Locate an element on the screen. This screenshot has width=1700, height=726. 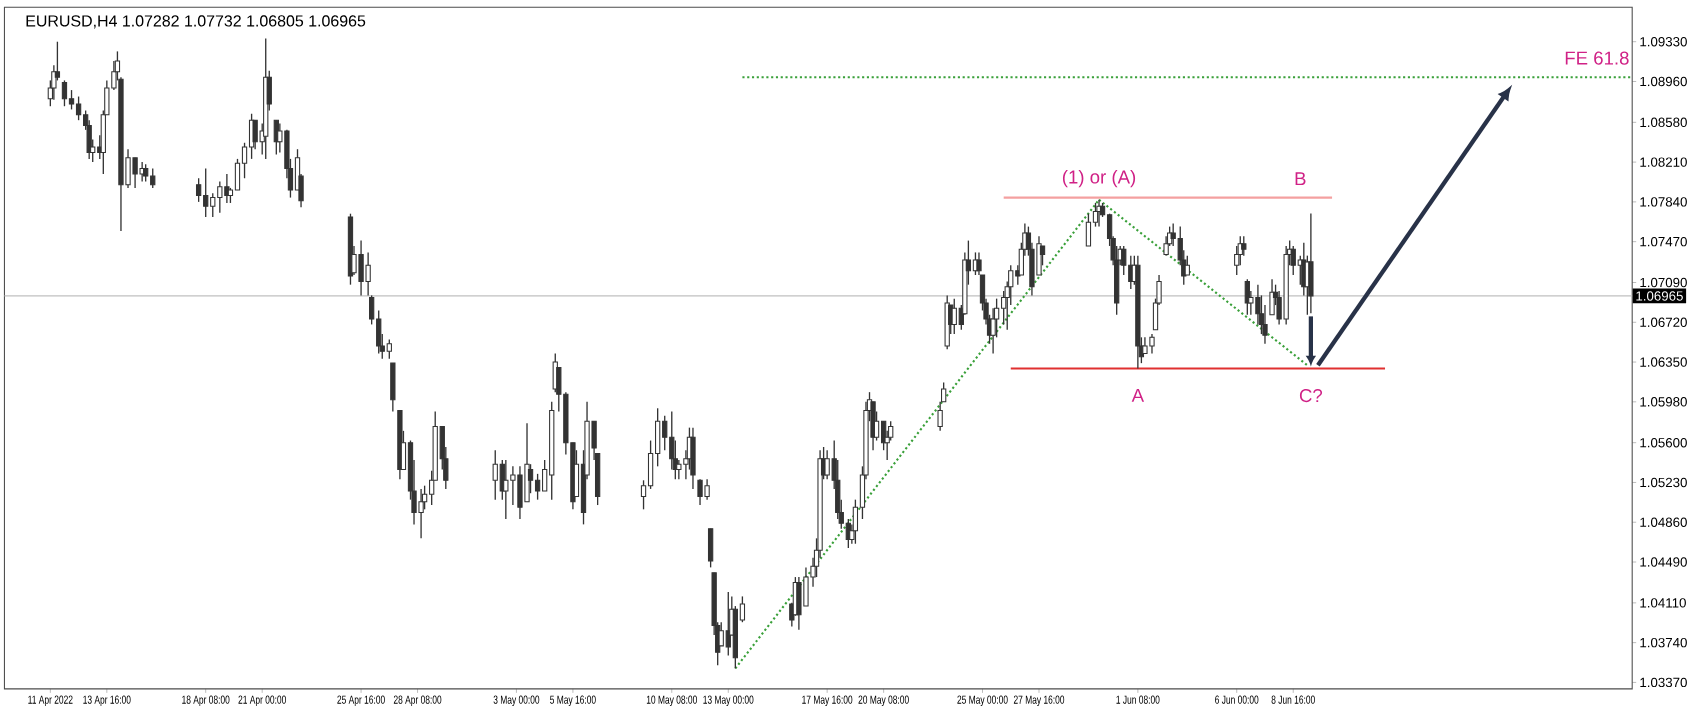
annotation: (1) or (A) is located at coordinates (1099, 178).